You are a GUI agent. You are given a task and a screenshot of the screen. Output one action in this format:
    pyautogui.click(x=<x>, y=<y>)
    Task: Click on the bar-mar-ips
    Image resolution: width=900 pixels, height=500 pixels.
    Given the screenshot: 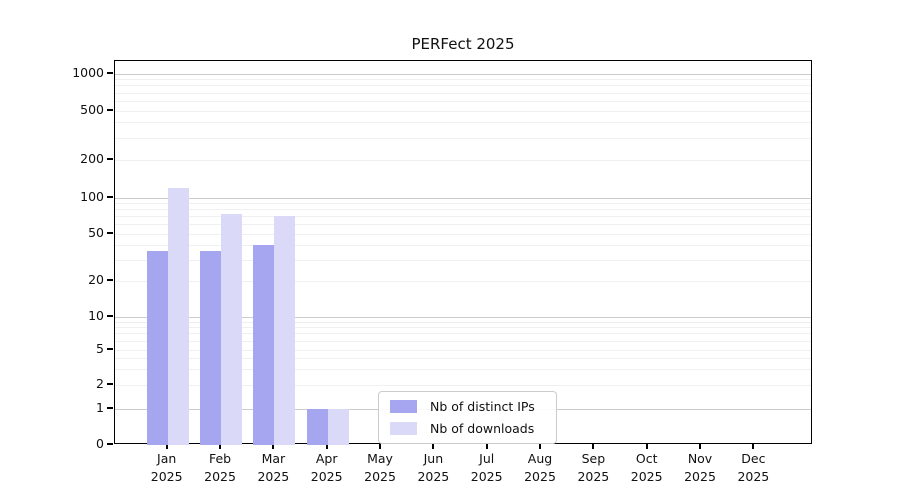 What is the action you would take?
    pyautogui.click(x=264, y=345)
    